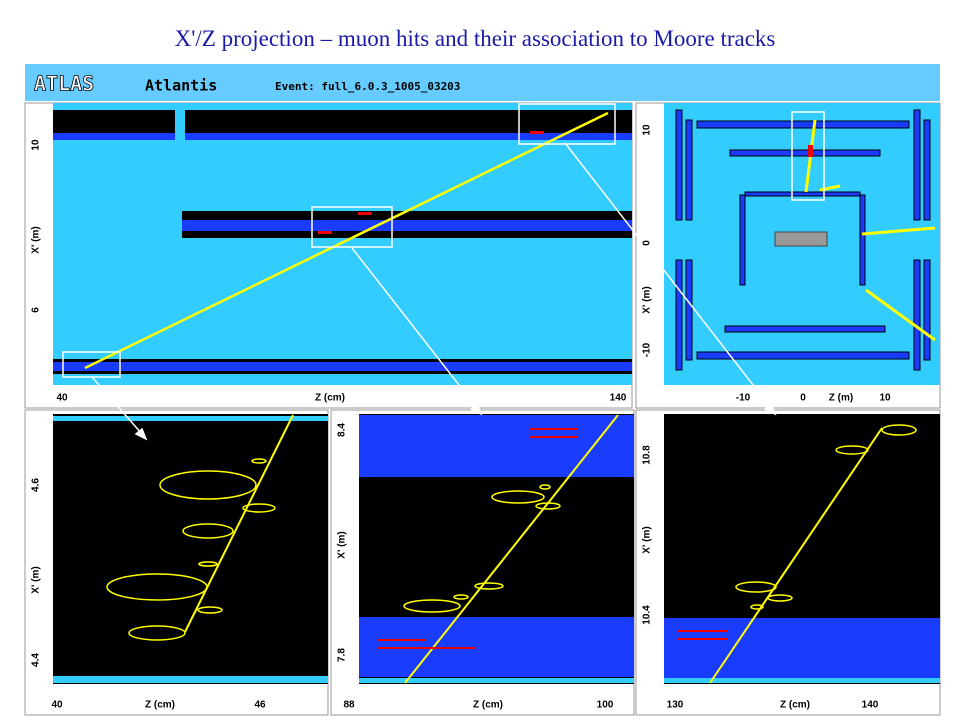  Describe the element at coordinates (647, 455) in the screenshot. I see `y-tick-label: 10.8` at that location.